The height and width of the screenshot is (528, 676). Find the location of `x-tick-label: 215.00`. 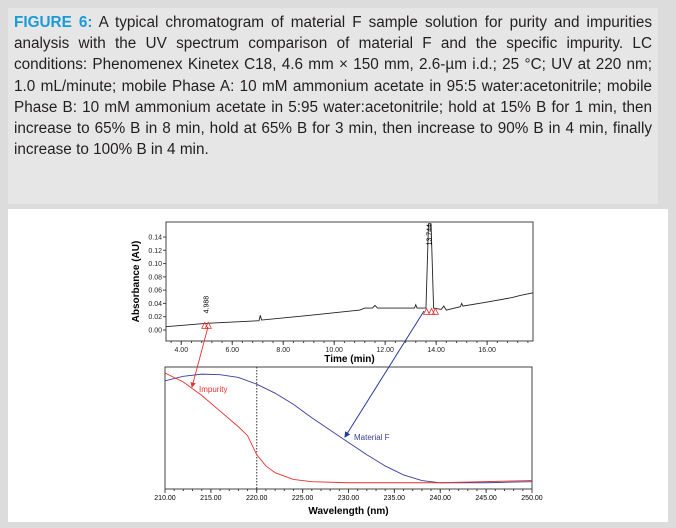

x-tick-label: 215.00 is located at coordinates (211, 498).